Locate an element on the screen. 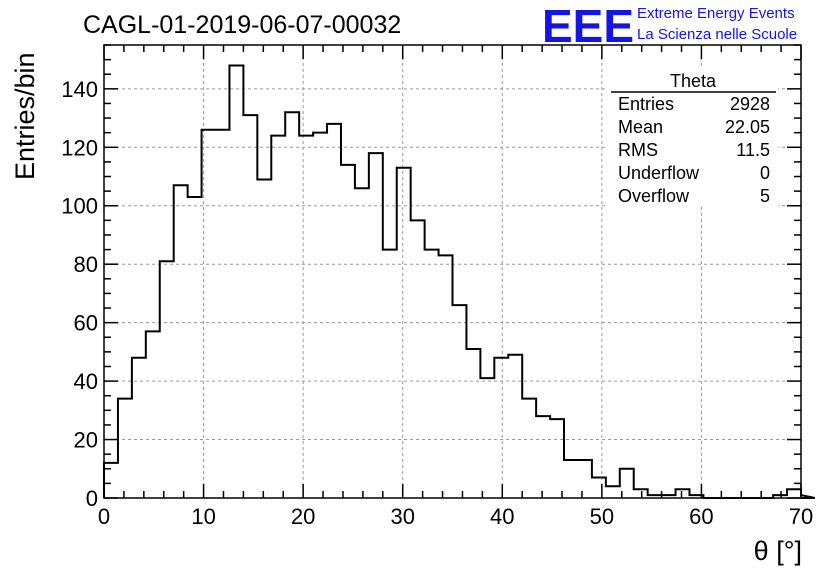 Image resolution: width=836 pixels, height=572 pixels. y-tick-label: 60 is located at coordinates (86, 323).